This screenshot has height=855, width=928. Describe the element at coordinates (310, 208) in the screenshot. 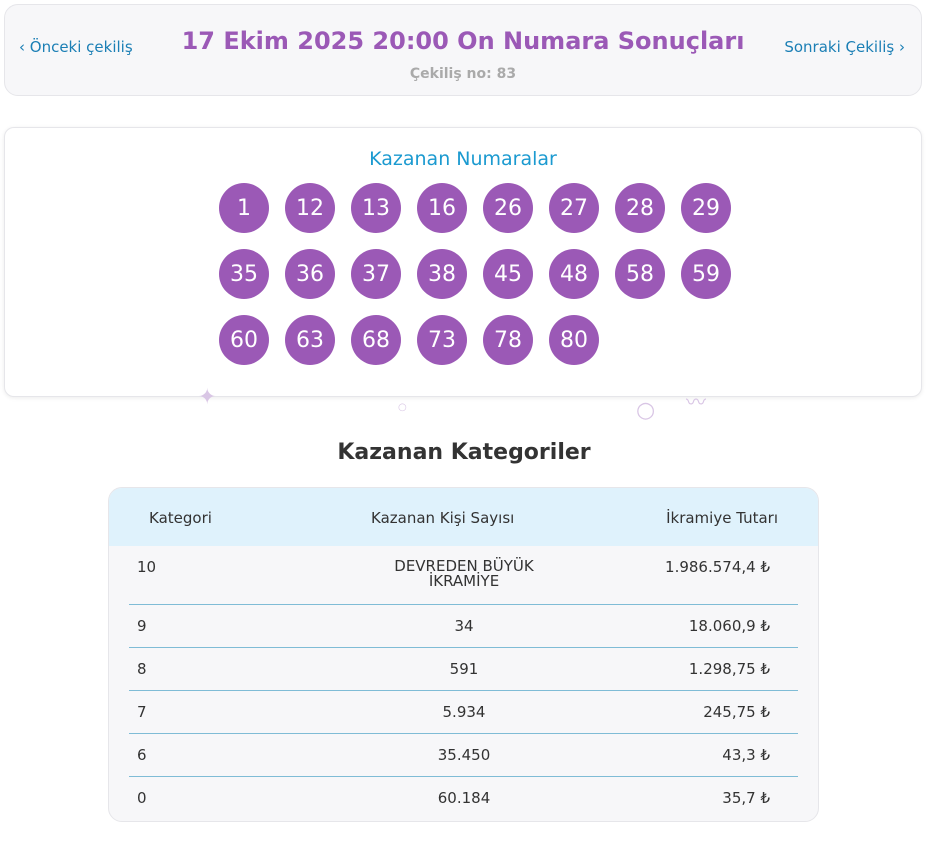

I see `winning-number-ball: 12` at that location.